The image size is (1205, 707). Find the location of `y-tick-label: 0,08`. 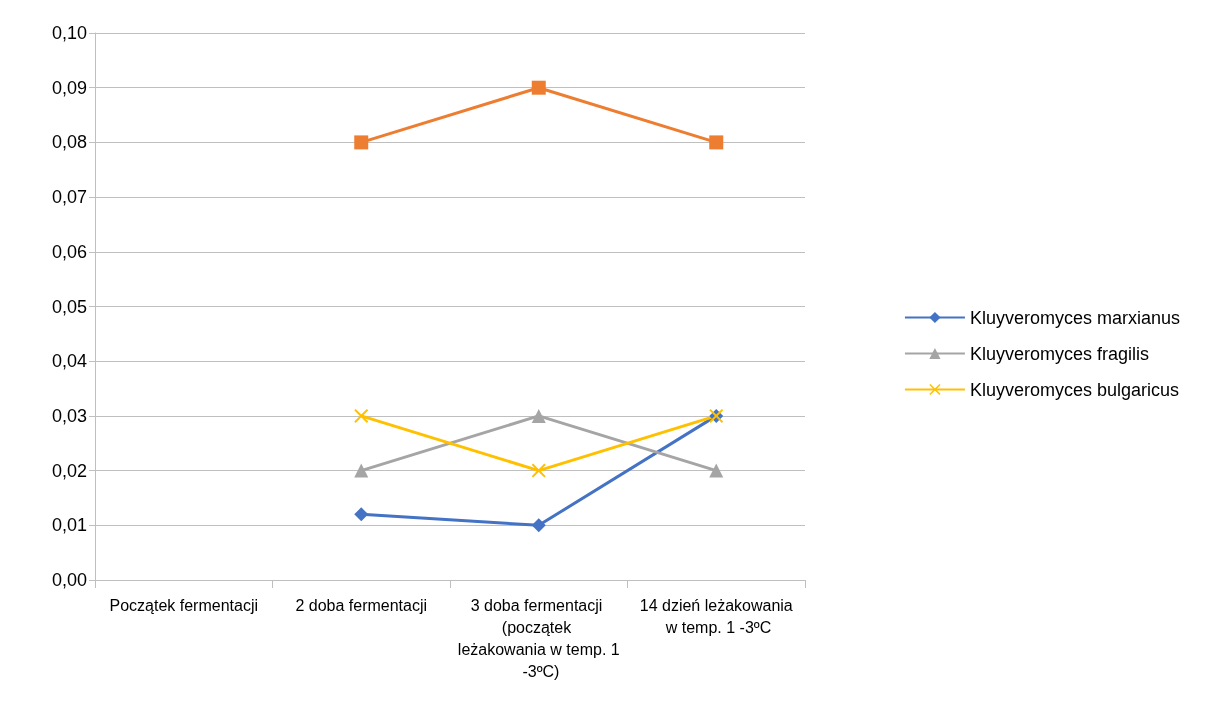

y-tick-label: 0,08 is located at coordinates (69, 142).